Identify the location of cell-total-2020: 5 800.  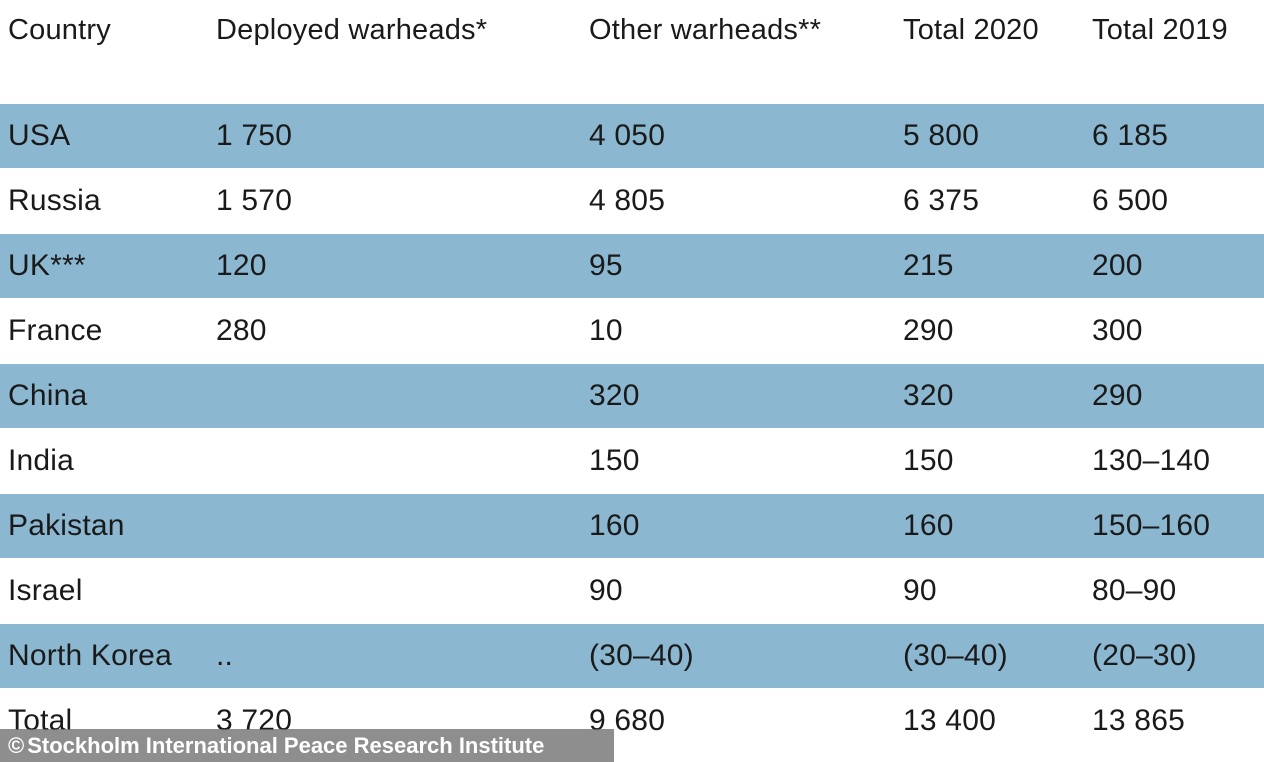
(941, 135).